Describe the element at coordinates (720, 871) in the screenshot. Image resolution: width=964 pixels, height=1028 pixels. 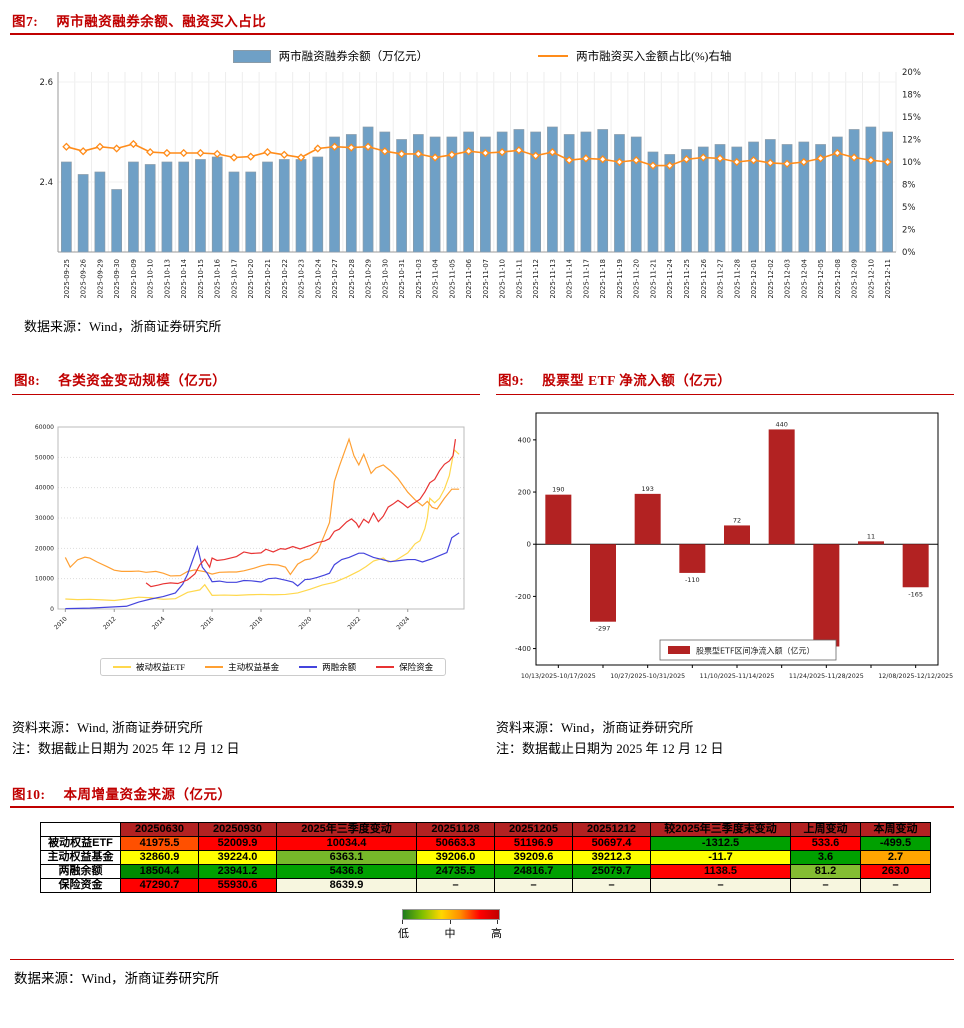
I see `table-cell: 1138.5` at that location.